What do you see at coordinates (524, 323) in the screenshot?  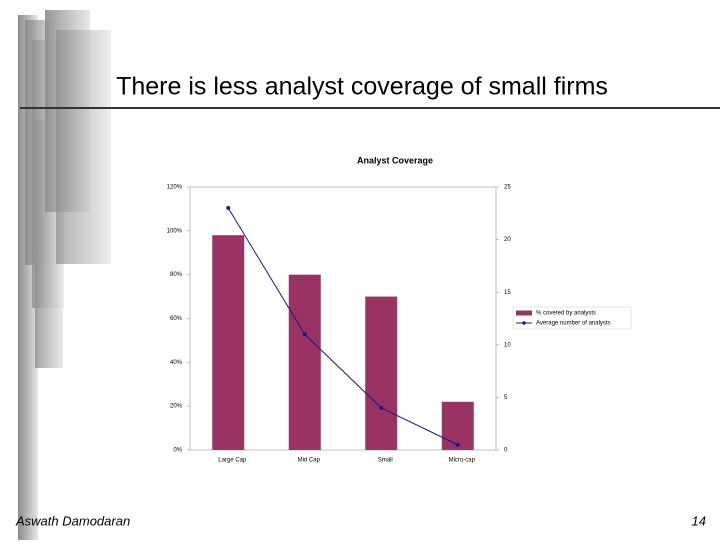 I see `legend-marker` at bounding box center [524, 323].